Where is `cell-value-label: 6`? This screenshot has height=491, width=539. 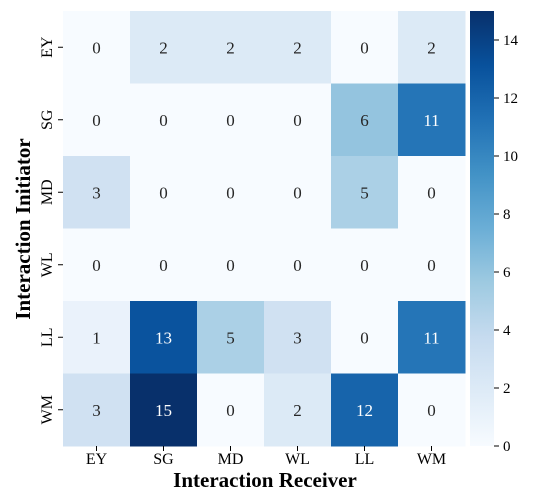 cell-value-label: 6 is located at coordinates (364, 120).